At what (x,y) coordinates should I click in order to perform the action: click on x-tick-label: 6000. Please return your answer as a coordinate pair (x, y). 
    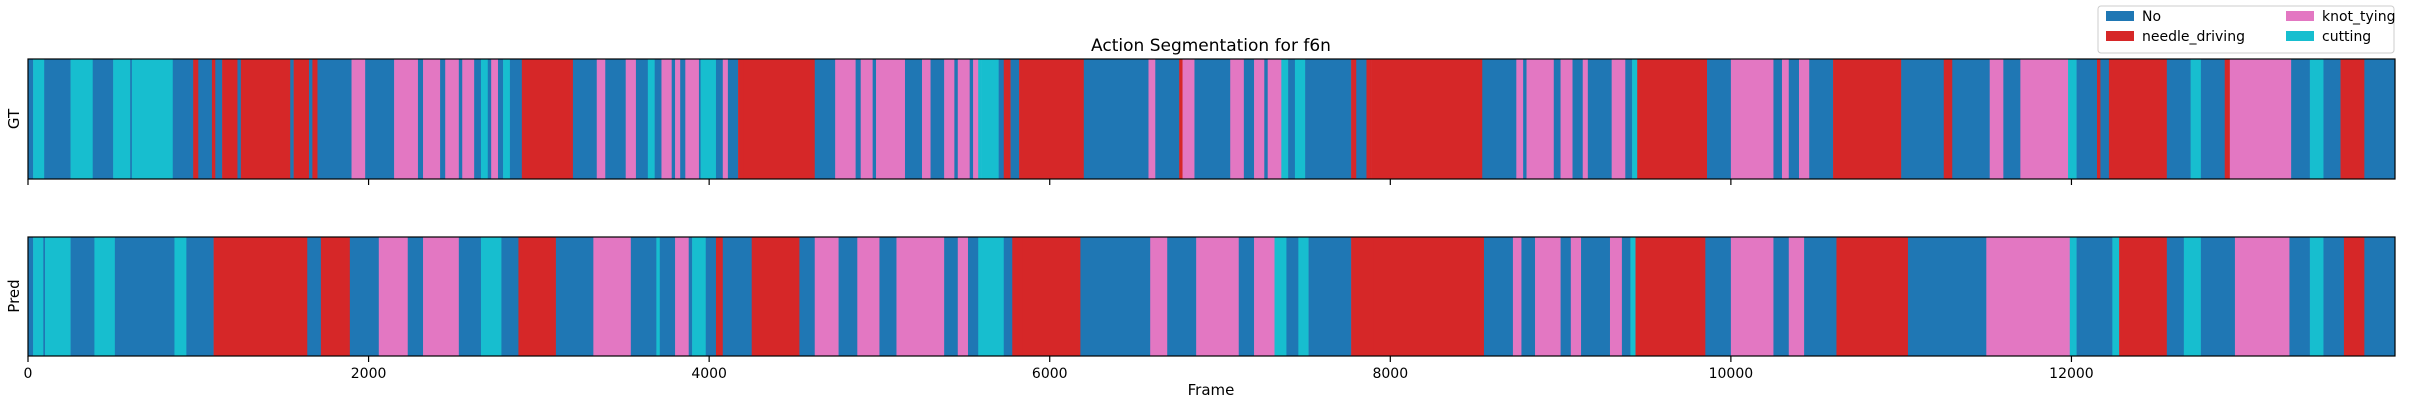
    Looking at the image, I should click on (1050, 374).